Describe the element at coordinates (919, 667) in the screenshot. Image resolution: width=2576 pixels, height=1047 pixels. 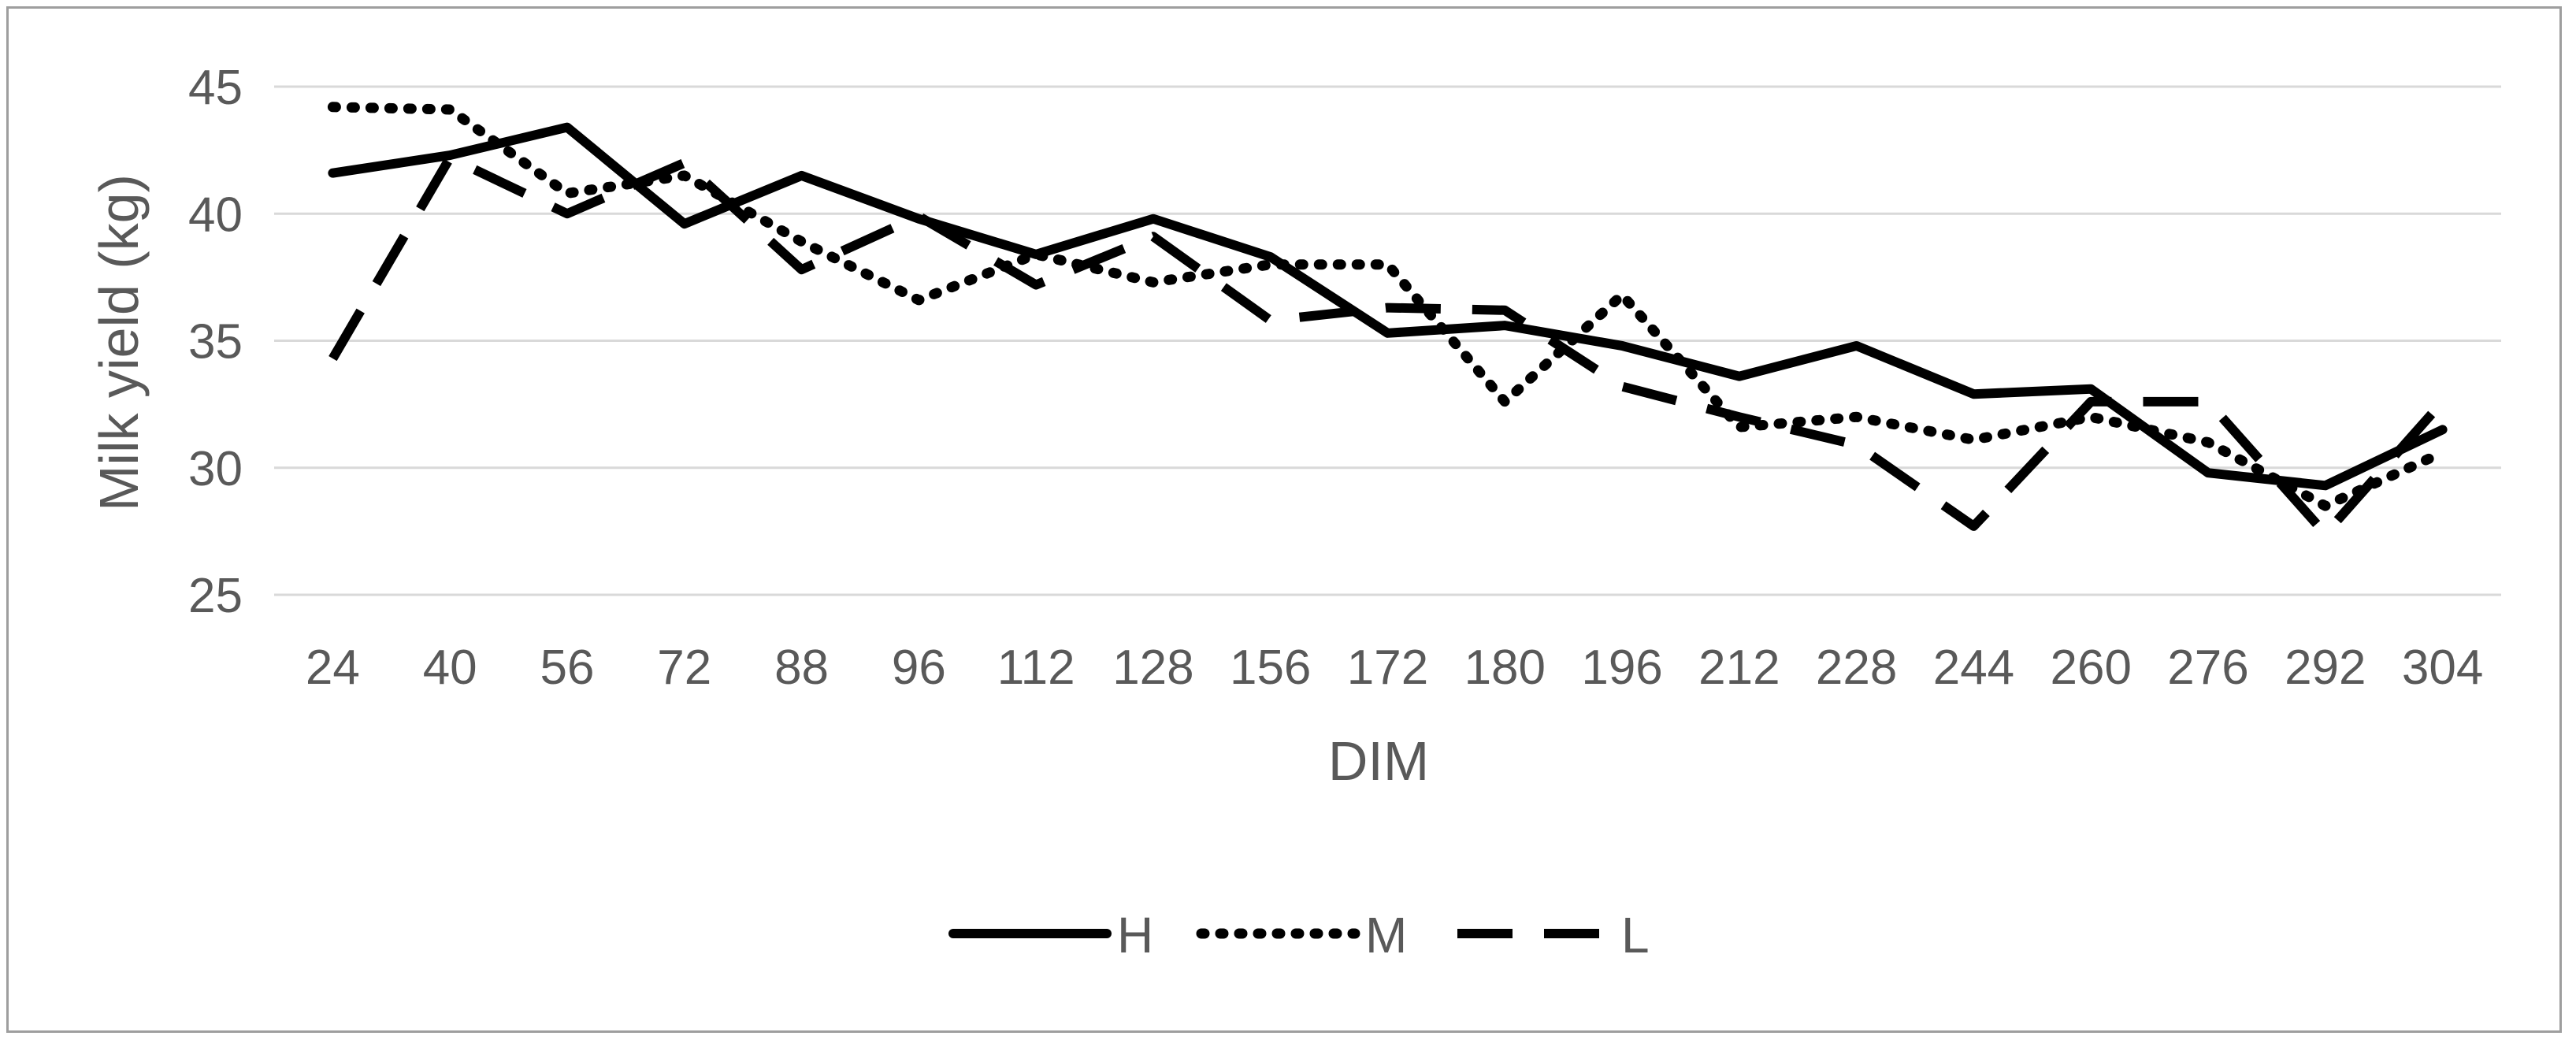
I see `x-tick-label: 96` at that location.